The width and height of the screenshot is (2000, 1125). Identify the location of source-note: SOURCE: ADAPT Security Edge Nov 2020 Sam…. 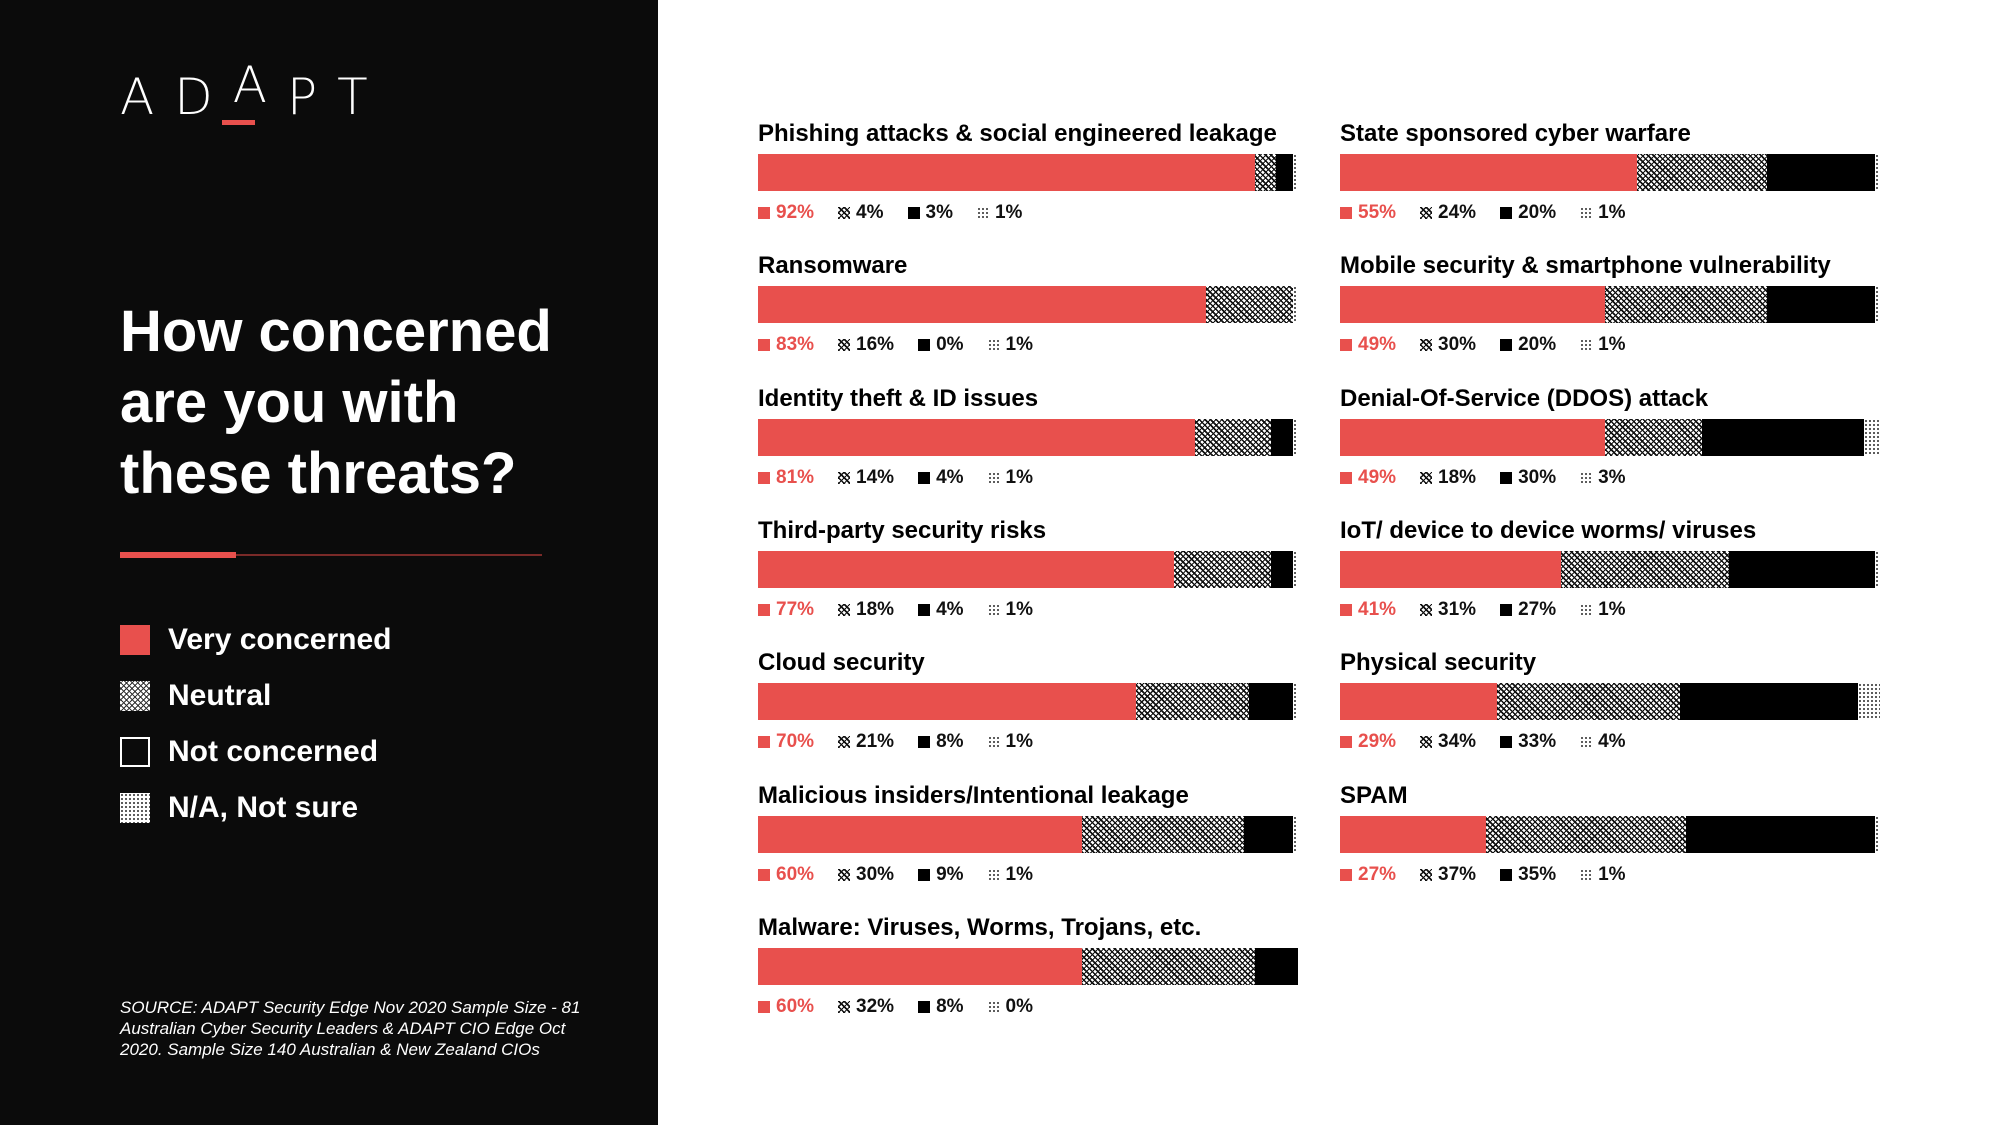
(355, 1028).